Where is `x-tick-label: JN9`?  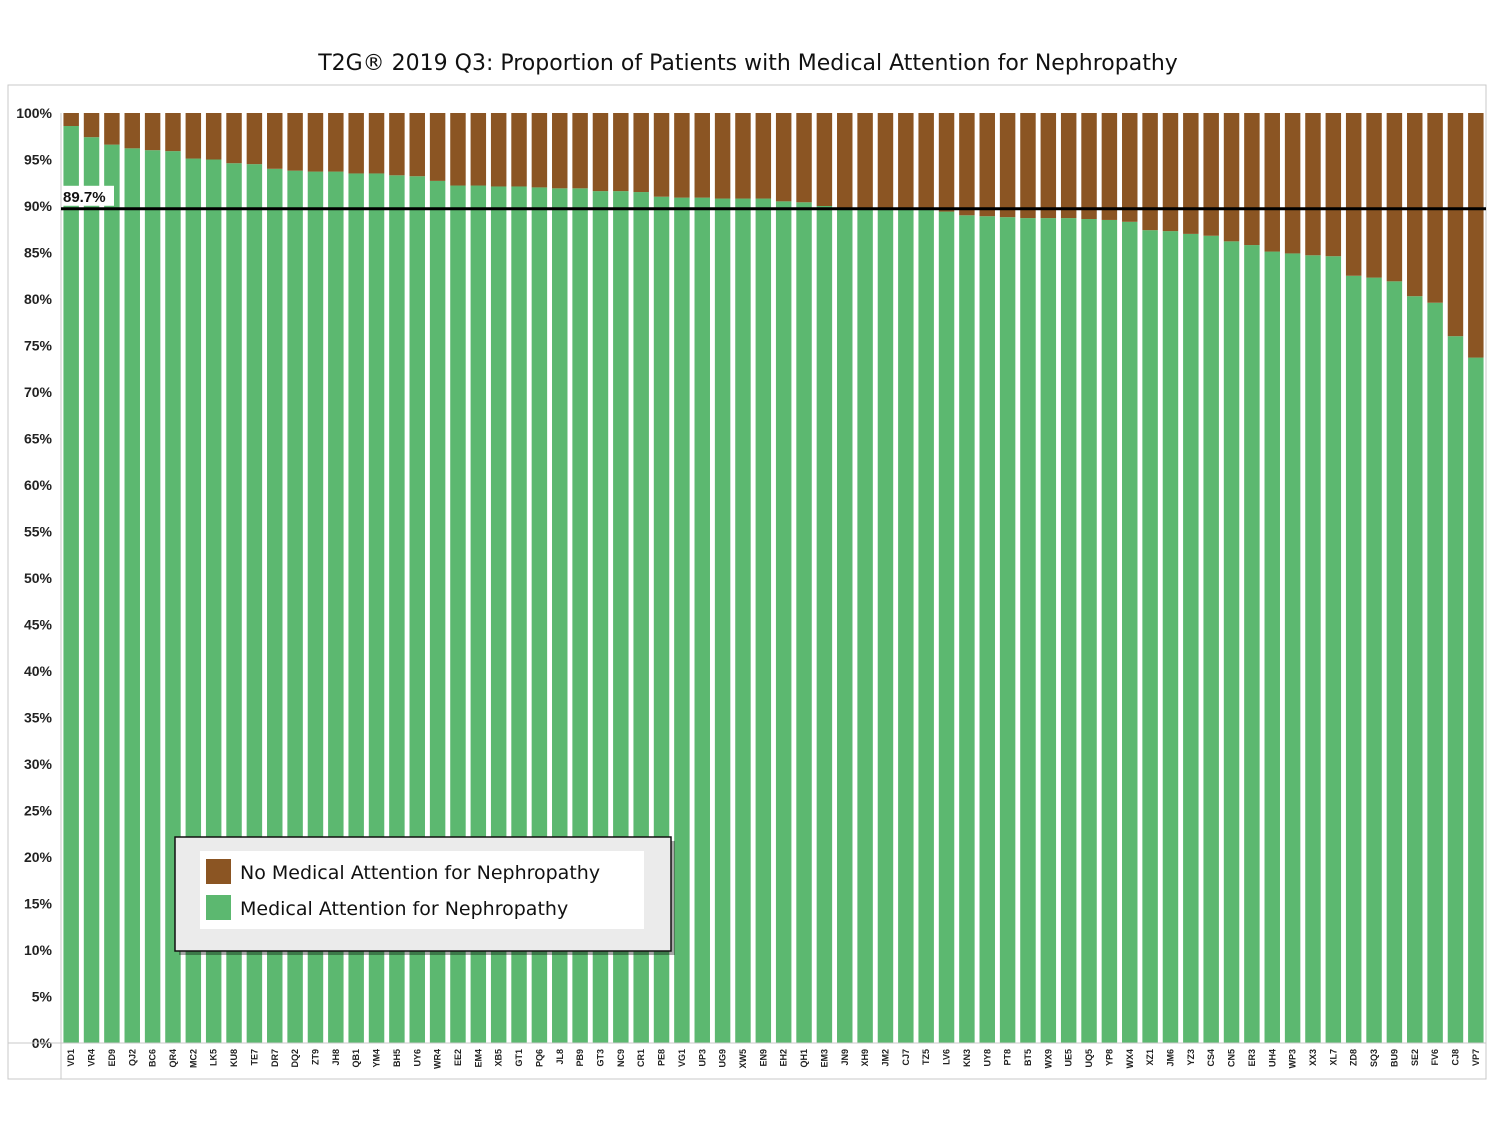 x-tick-label: JN9 is located at coordinates (845, 1057).